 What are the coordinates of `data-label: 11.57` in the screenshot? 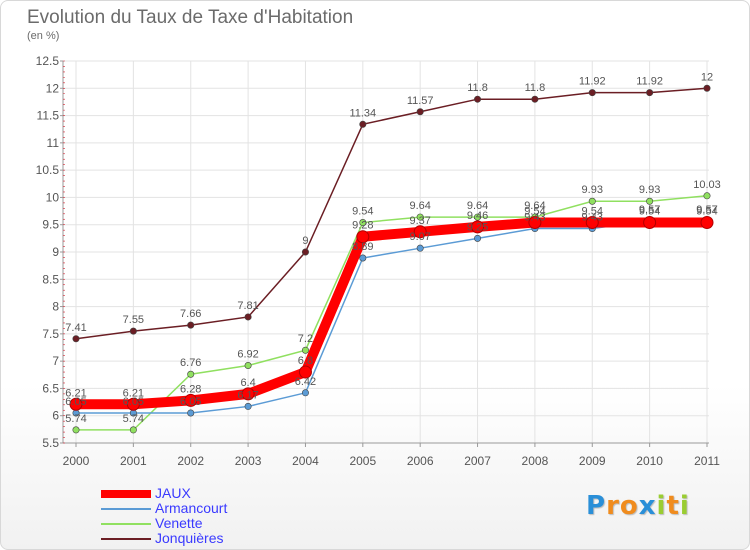 It's located at (420, 101).